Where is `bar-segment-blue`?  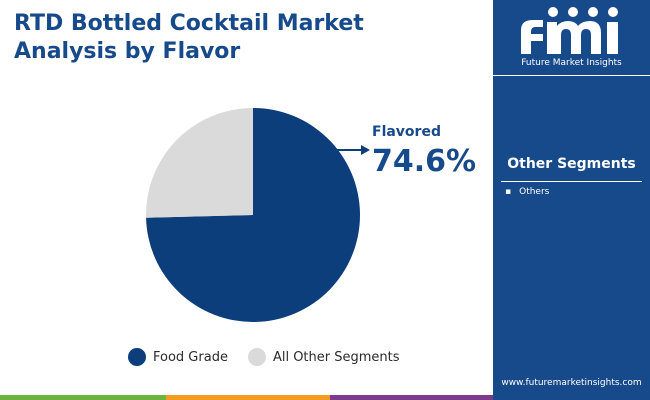 bar-segment-blue is located at coordinates (571, 397).